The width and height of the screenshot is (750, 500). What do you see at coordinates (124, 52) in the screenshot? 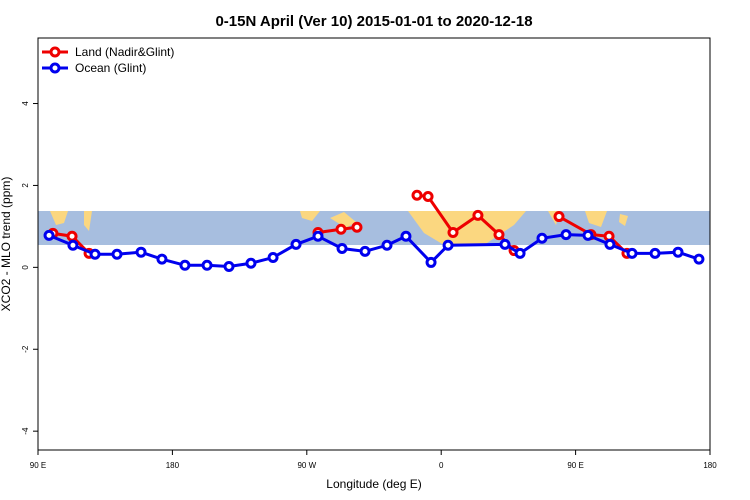
I see `legend-label: Land (Nadir&Glint)` at bounding box center [124, 52].